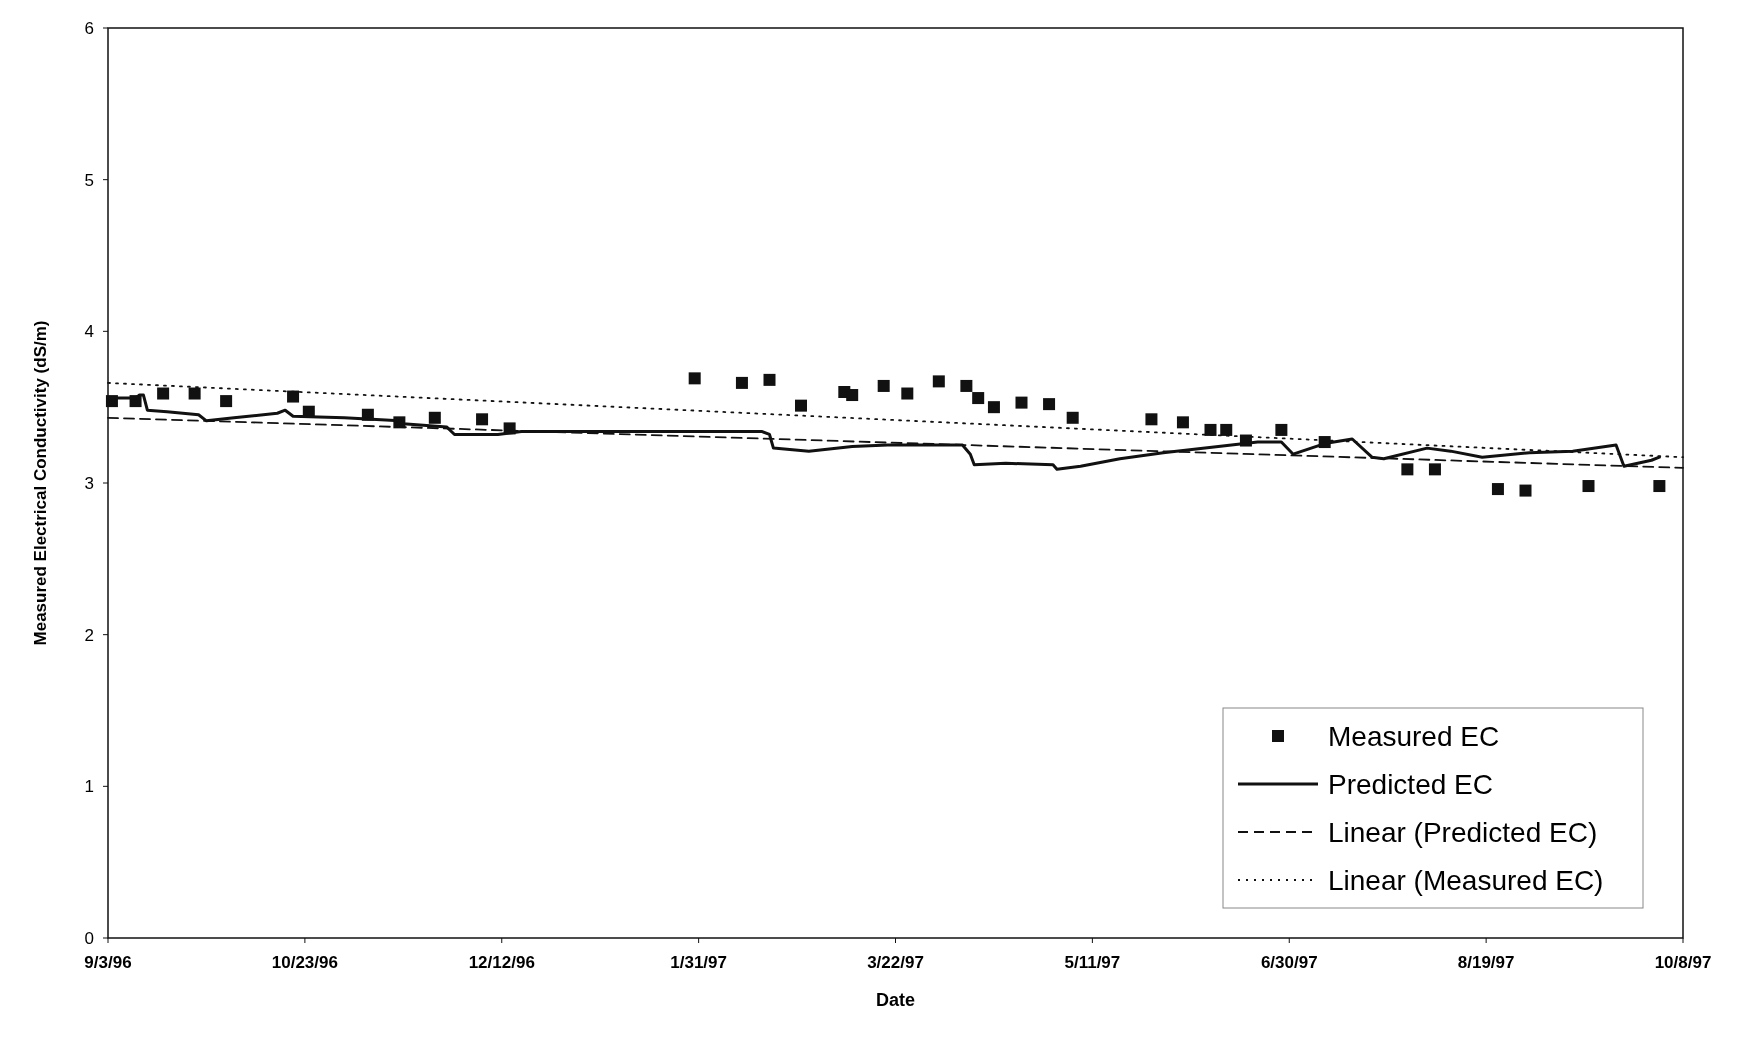 The height and width of the screenshot is (1041, 1741). I want to click on x-tick-label: 12/12/96, so click(501, 962).